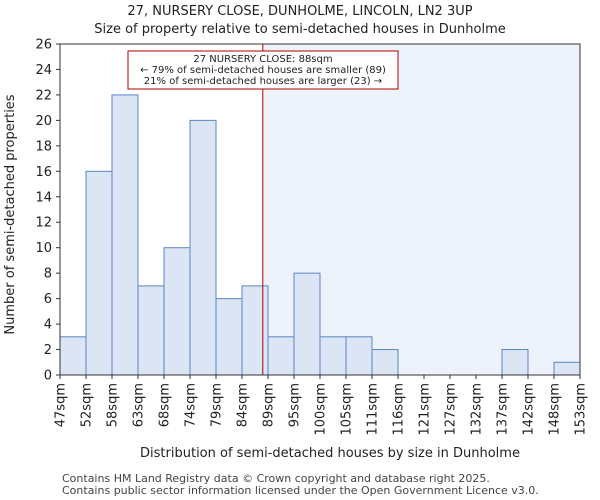  I want to click on y-tick-label: 0, so click(48, 376).